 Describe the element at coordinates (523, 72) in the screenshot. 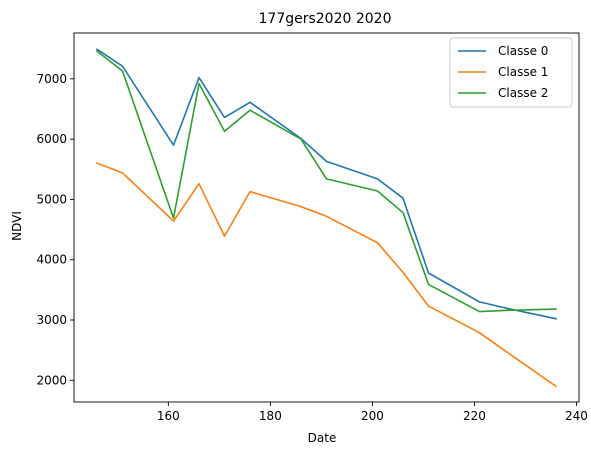

I see `legend-label-1: Classe 1` at that location.